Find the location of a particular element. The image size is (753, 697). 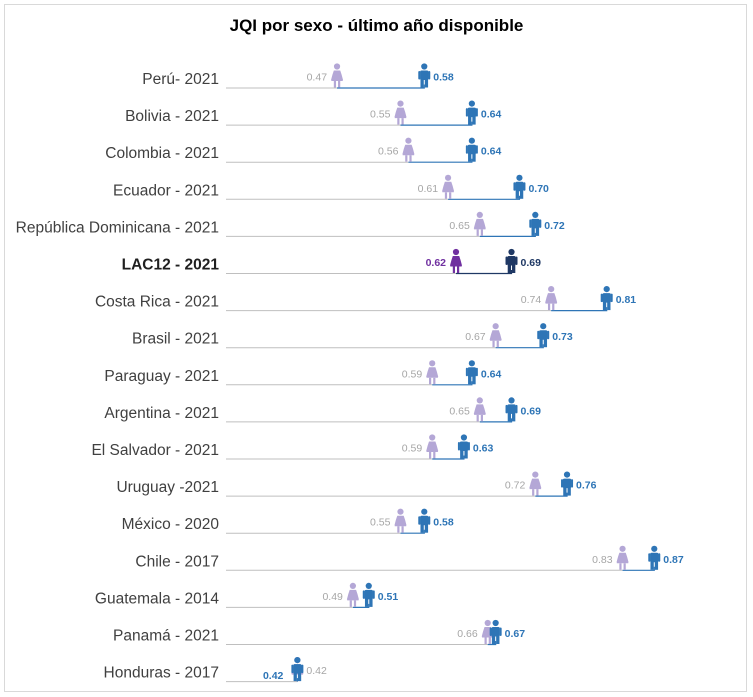

female-value-label: 0.42 is located at coordinates (316, 671).